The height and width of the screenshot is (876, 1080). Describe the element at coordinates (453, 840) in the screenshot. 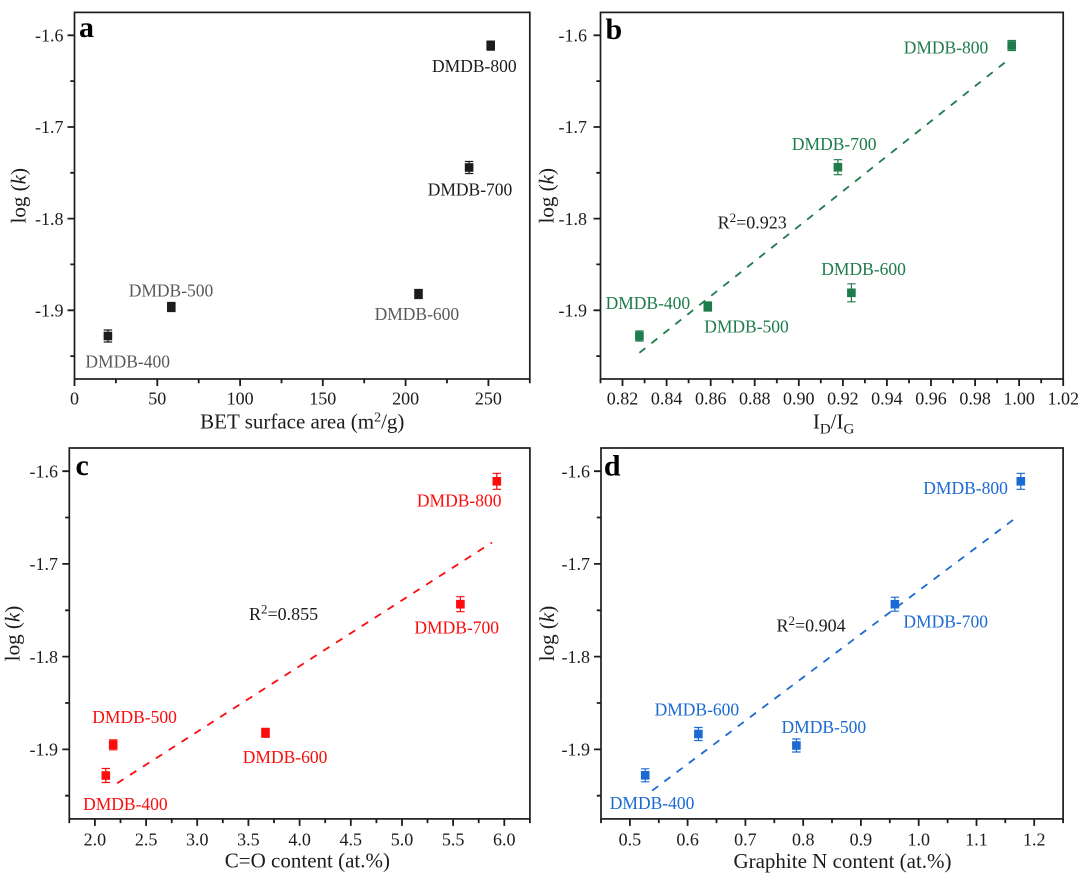

I see `svg-text: 5.5` at that location.